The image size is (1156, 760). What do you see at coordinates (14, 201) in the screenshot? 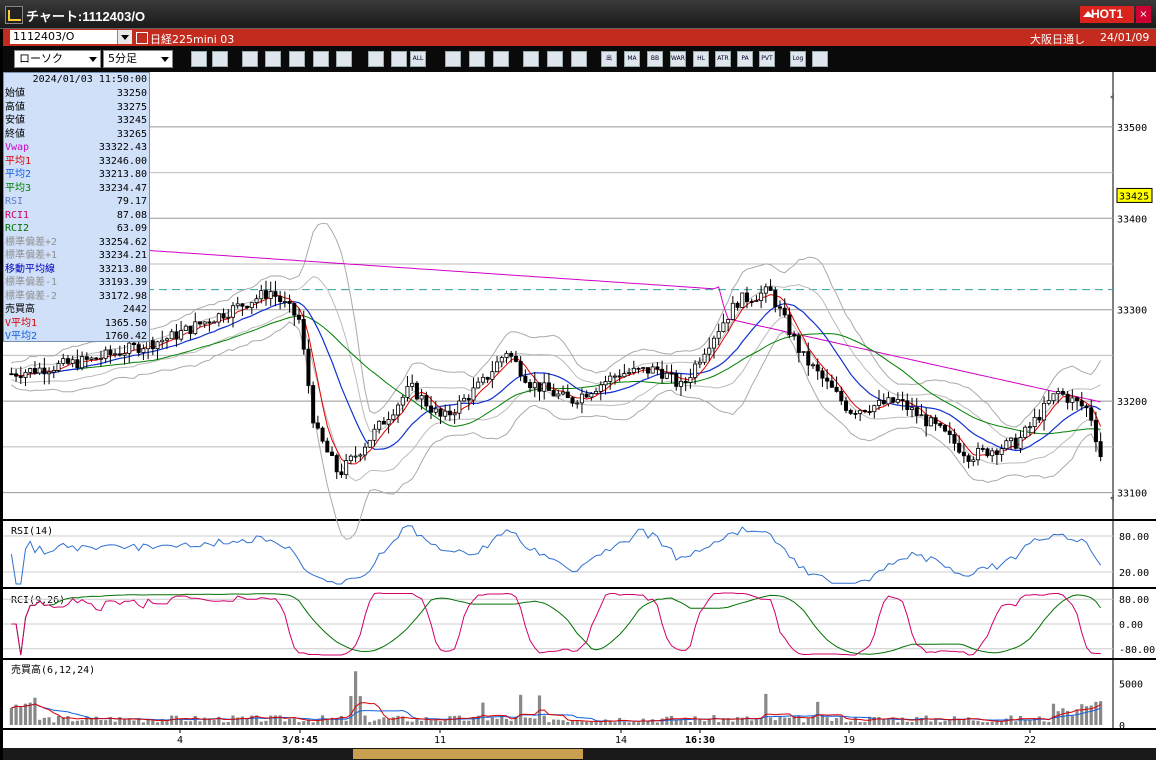
I see `info-label: RSI` at bounding box center [14, 201].